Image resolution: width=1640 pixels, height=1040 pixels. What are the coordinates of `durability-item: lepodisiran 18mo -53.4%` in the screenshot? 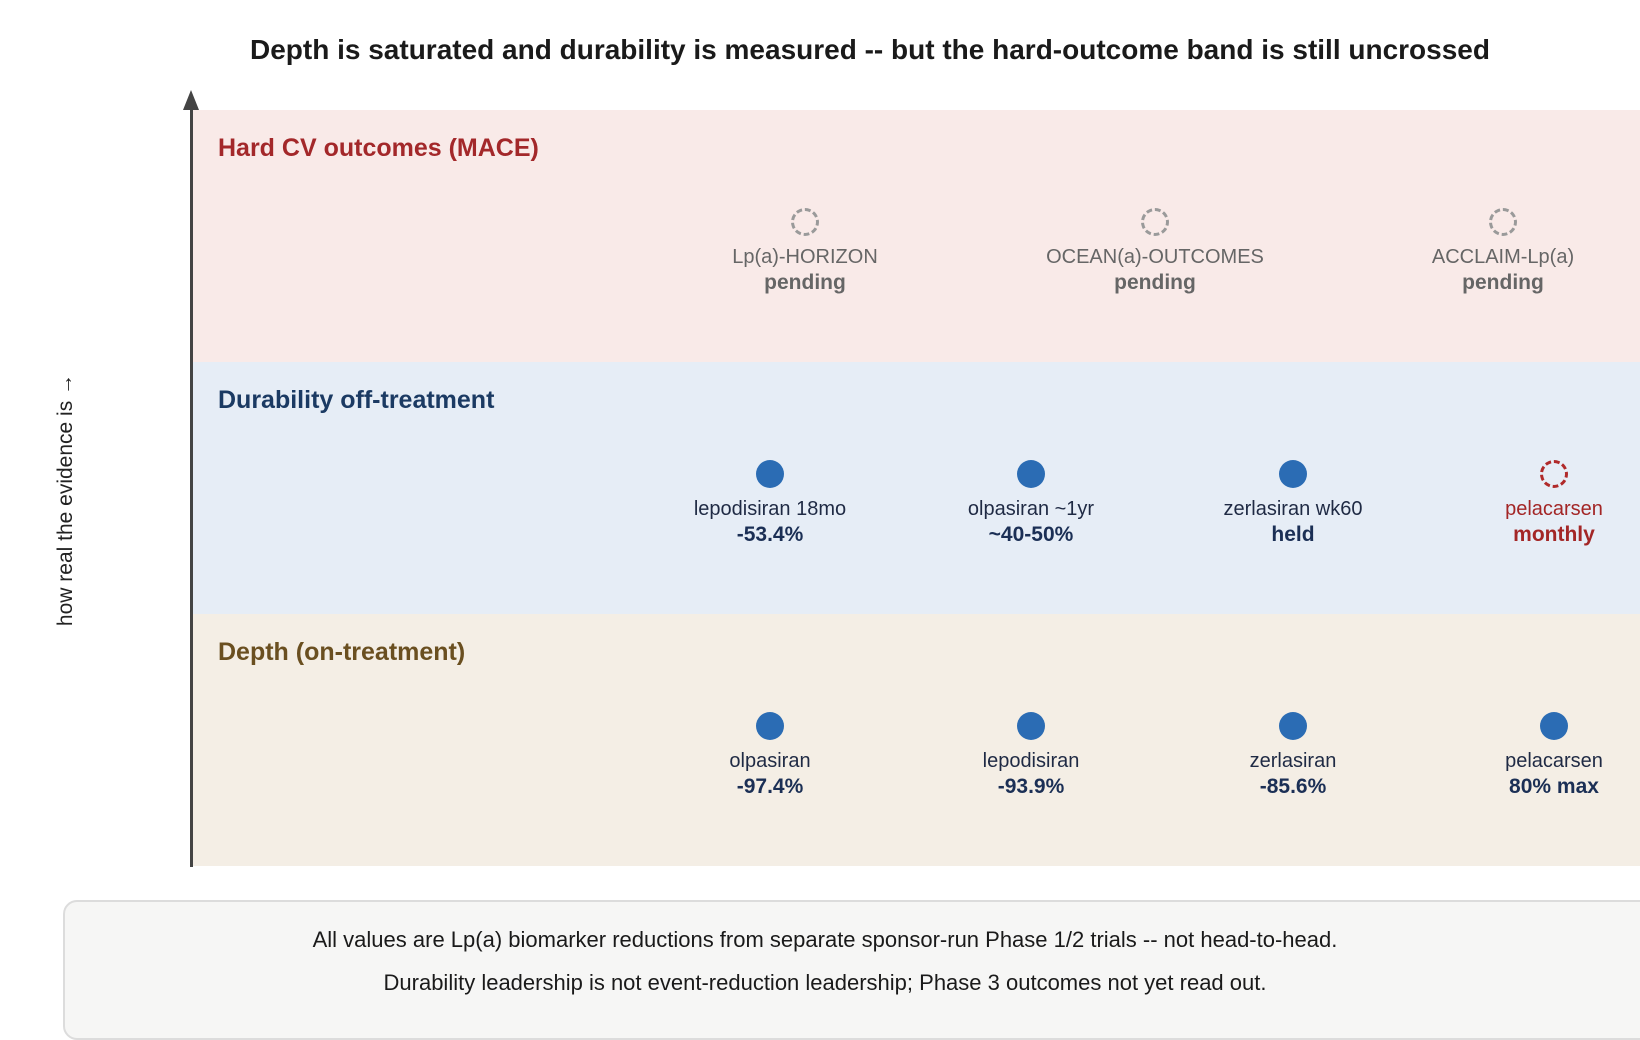 It's located at (770, 504).